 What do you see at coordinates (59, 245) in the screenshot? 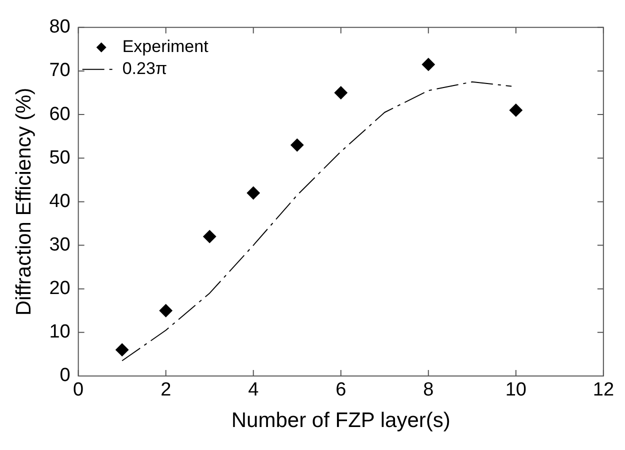
I see `y-tick-label: 30` at bounding box center [59, 245].